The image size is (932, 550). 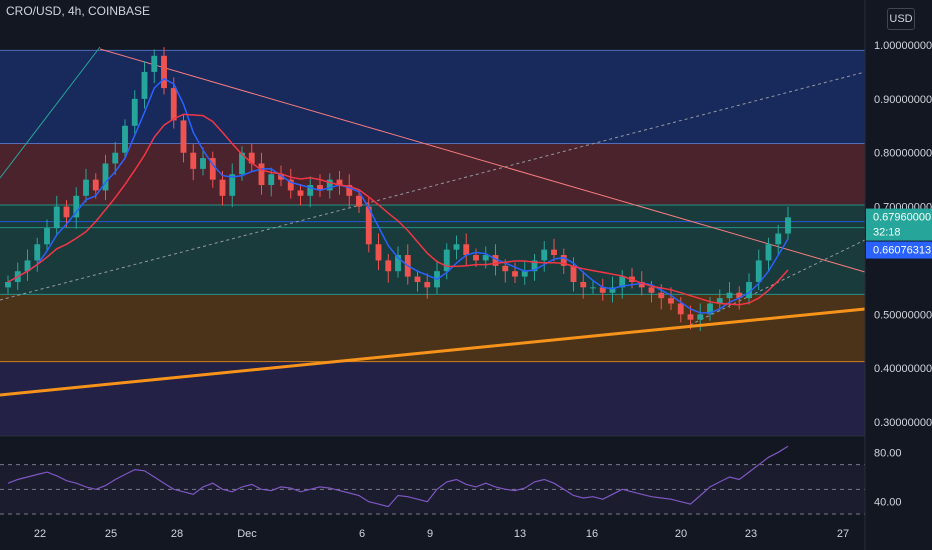 What do you see at coordinates (751, 534) in the screenshot?
I see `time-tick-label: 23` at bounding box center [751, 534].